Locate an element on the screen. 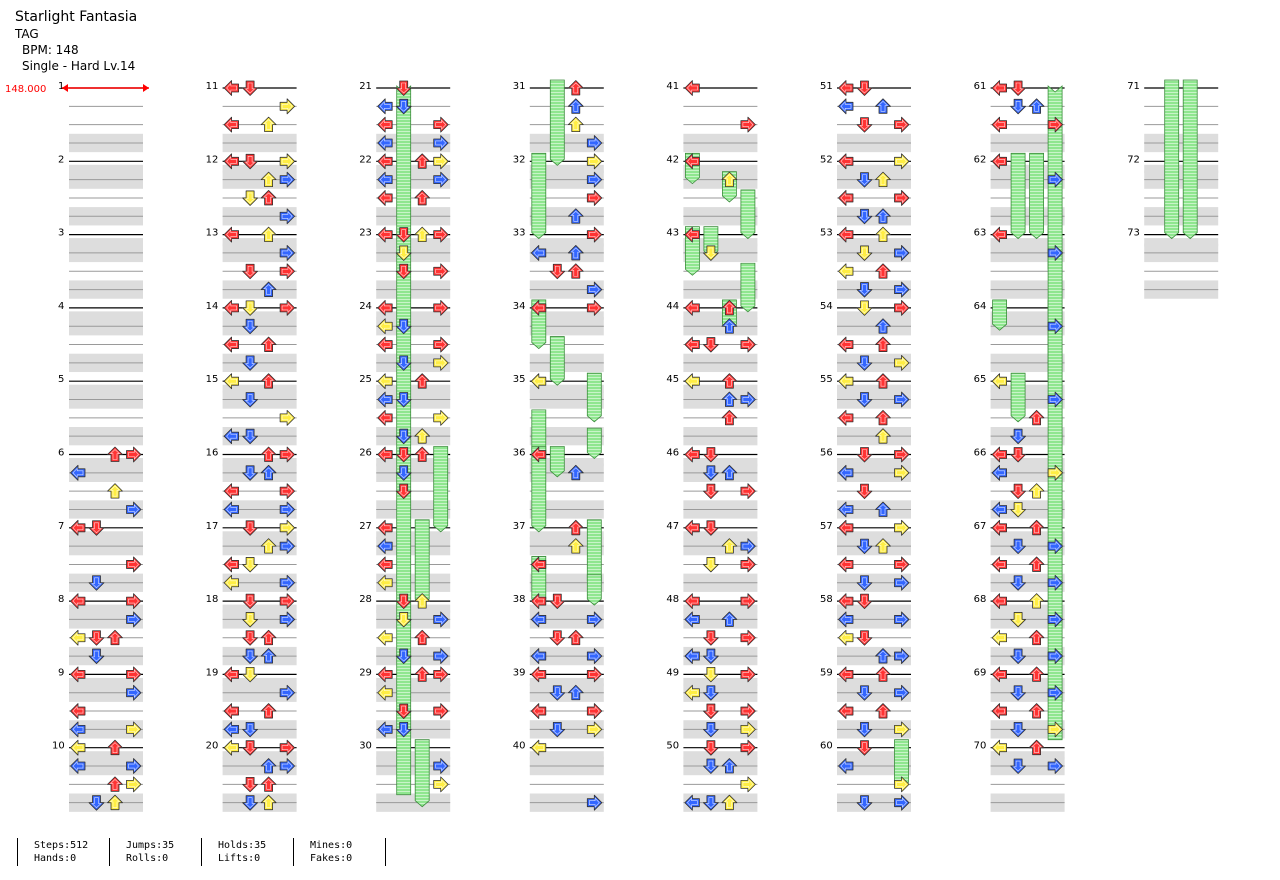 Image resolution: width=1280 pixels, height=880 pixels. measure-number: 63 is located at coordinates (980, 233).